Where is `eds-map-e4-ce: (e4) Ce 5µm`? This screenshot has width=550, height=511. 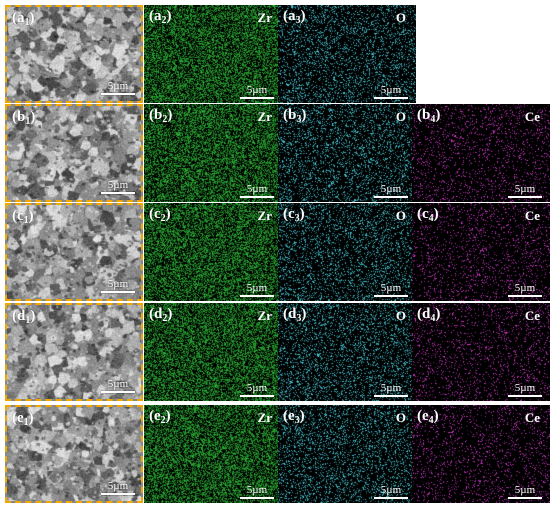 eds-map-e4-ce: (e4) Ce 5µm is located at coordinates (481, 454).